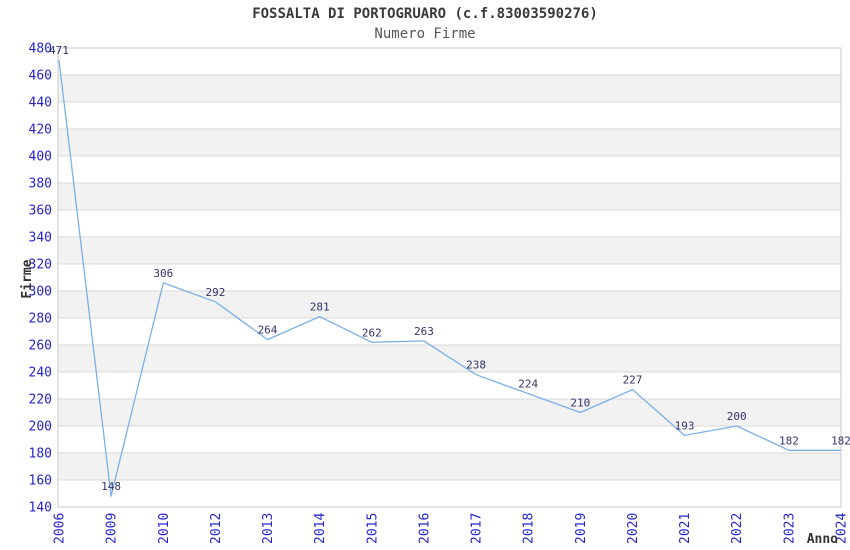 Image resolution: width=850 pixels, height=550 pixels. I want to click on value-label: 263, so click(424, 331).